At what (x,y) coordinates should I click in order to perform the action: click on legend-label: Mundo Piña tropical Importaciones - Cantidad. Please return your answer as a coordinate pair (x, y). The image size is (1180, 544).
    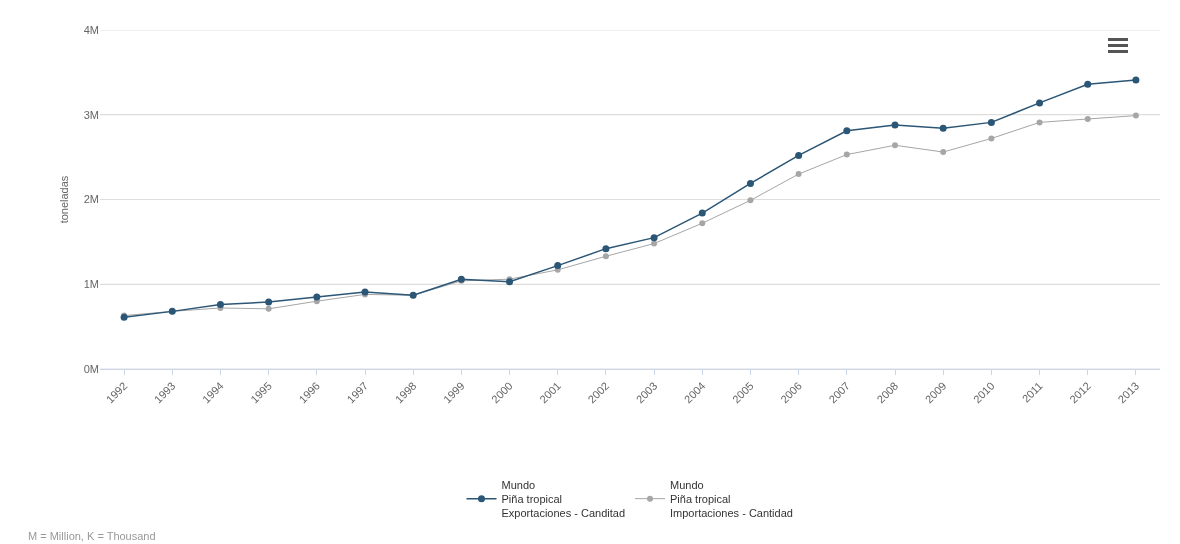
    Looking at the image, I should click on (731, 499).